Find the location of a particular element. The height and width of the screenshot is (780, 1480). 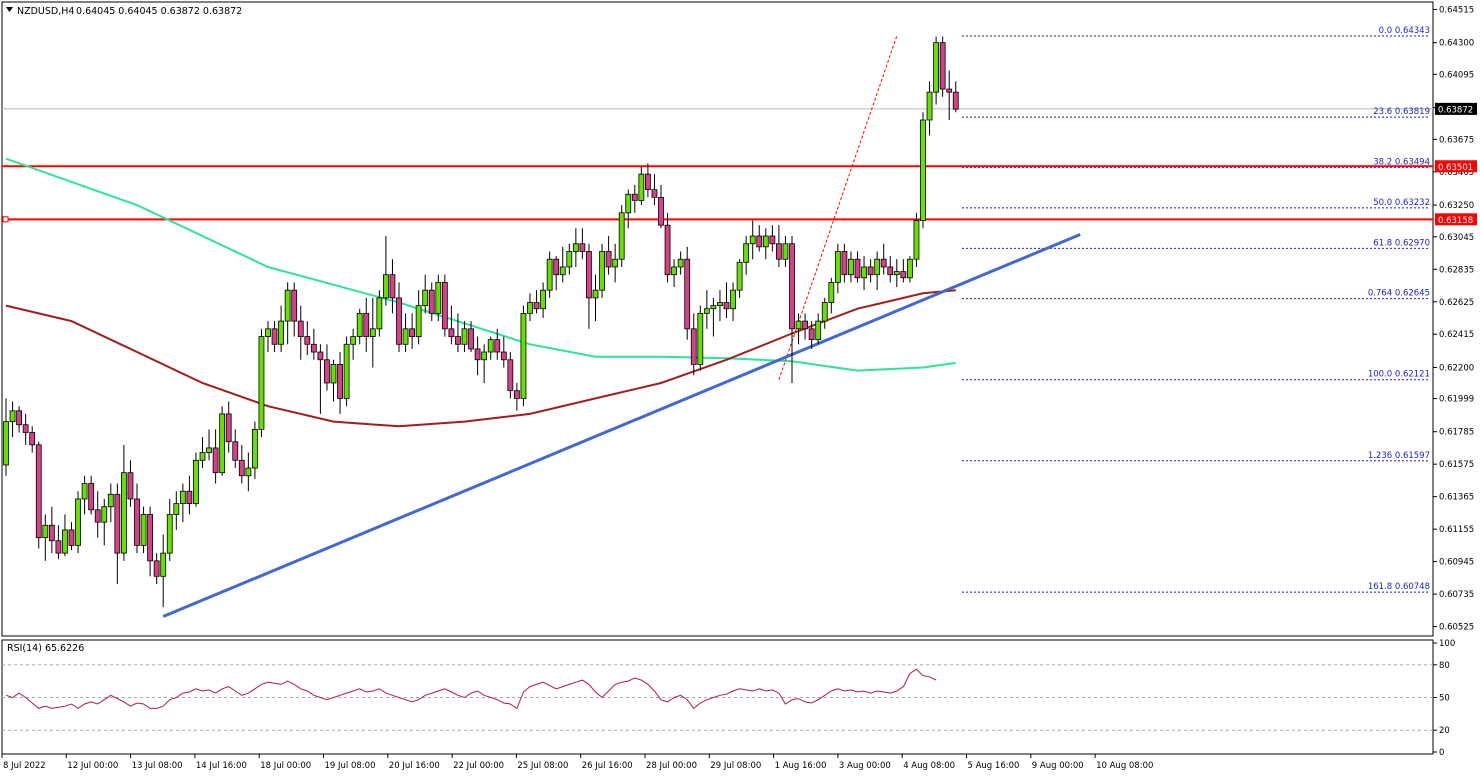

time-tick-label: 20 Jul 16:00 is located at coordinates (414, 766).